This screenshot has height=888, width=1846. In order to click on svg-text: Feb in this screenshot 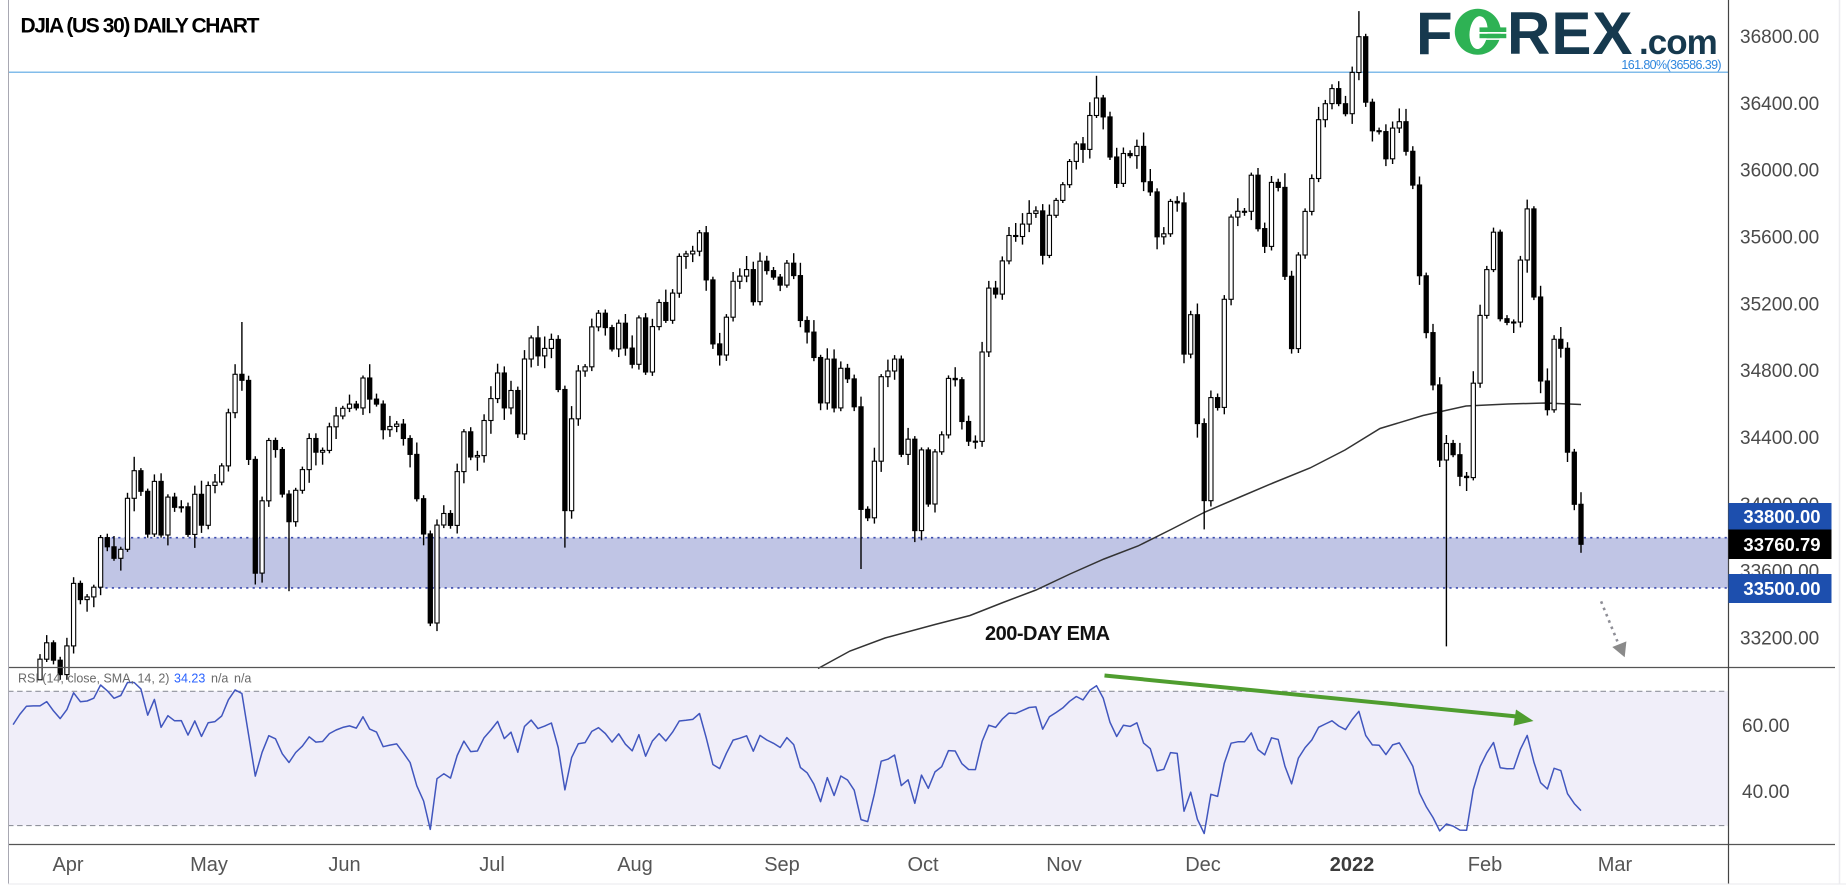, I will do `click(1485, 865)`.